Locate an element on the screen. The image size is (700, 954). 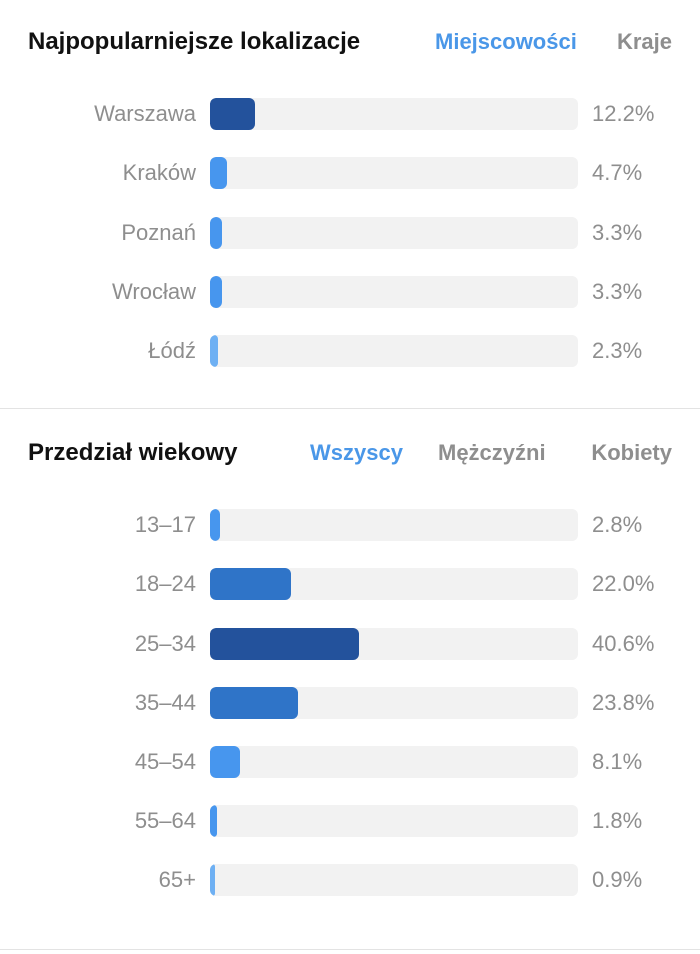
location-value: 12.2% is located at coordinates (623, 113).